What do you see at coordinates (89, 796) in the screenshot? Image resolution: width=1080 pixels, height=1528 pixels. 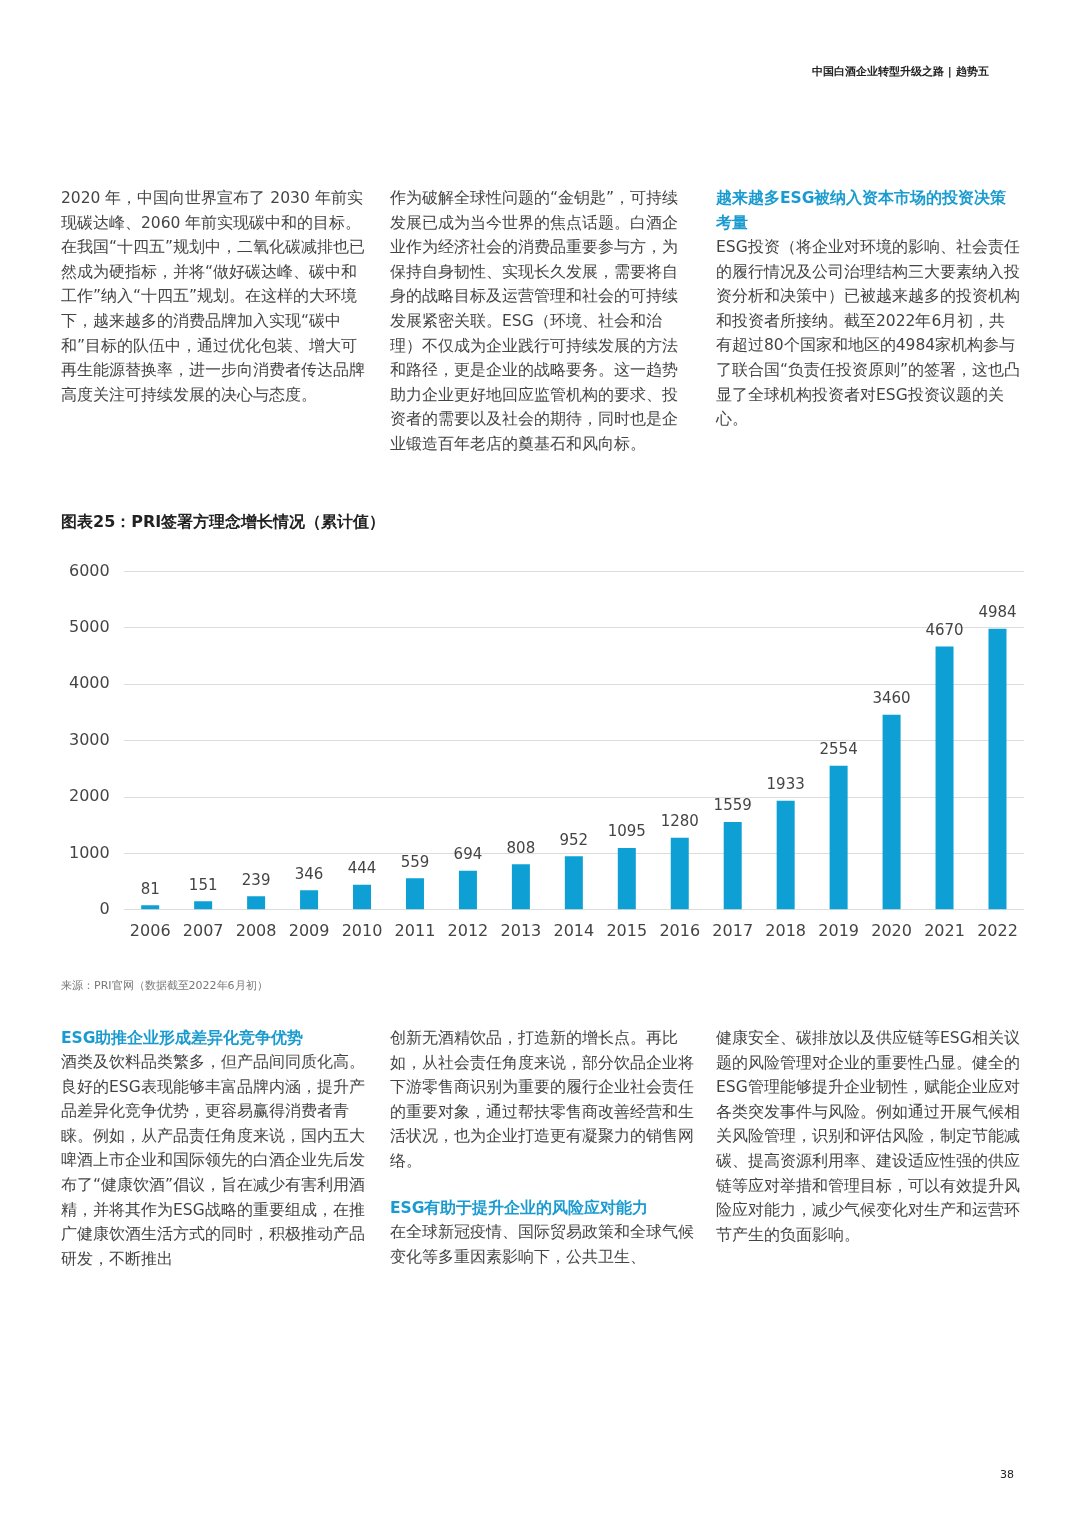 I see `y-tick-label: 2000` at bounding box center [89, 796].